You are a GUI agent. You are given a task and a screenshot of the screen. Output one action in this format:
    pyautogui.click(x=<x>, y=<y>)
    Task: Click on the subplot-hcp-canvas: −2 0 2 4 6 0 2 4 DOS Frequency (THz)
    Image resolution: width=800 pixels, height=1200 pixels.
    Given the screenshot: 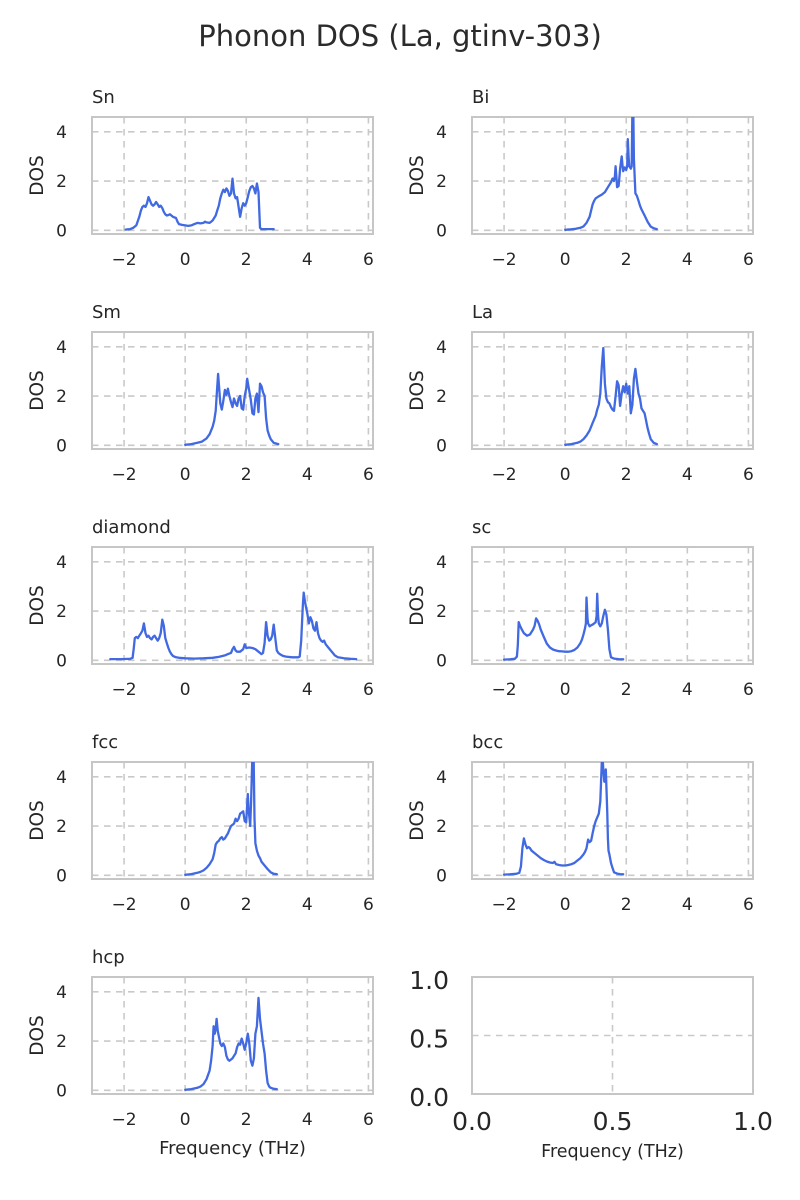 What is the action you would take?
    pyautogui.click(x=200, y=1067)
    